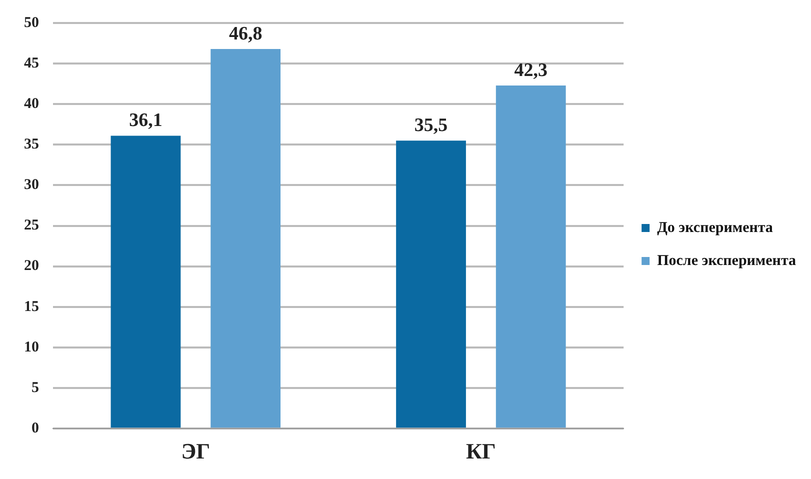  I want to click on data-label: 35,5, so click(431, 125).